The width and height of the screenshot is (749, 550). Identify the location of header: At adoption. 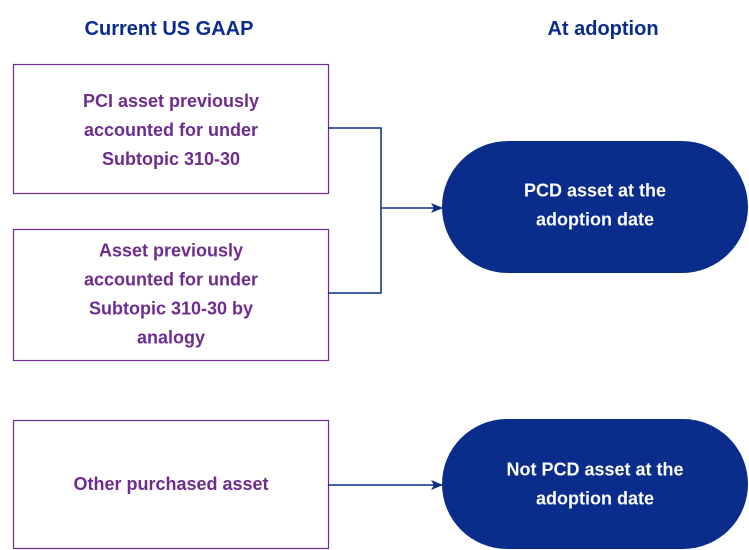
(602, 29).